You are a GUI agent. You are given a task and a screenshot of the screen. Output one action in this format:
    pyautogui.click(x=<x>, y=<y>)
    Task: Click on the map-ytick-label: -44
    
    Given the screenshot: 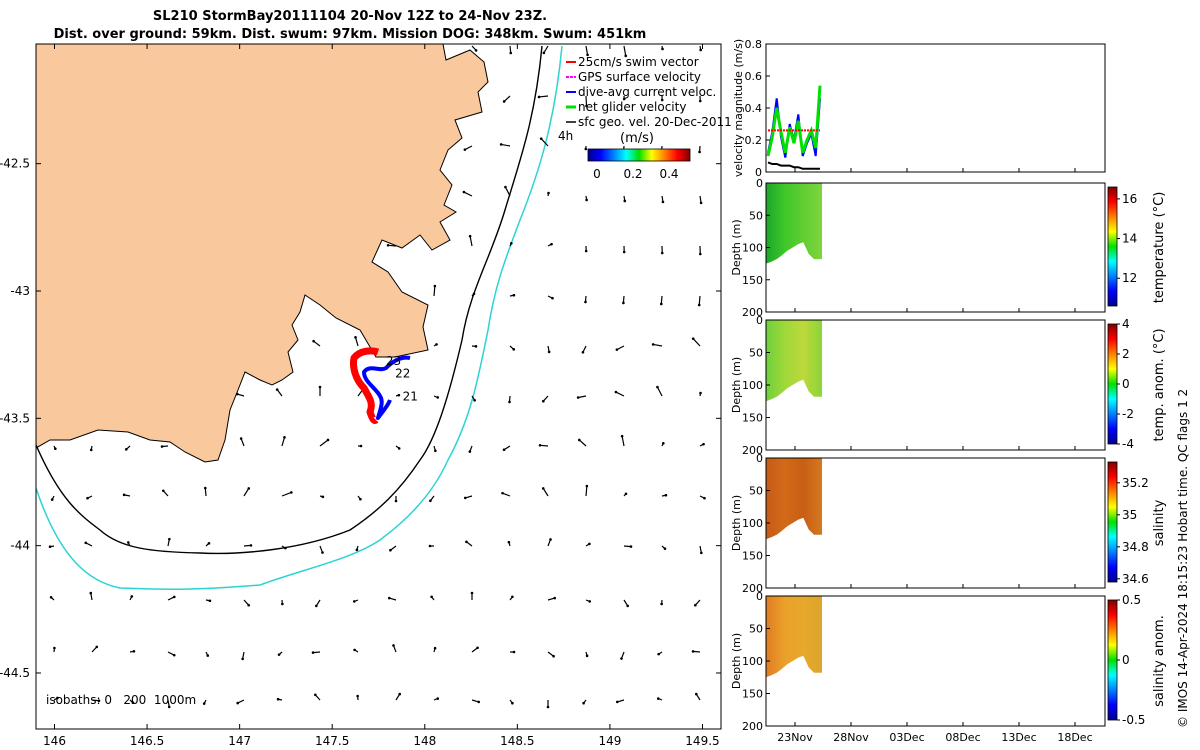 What is the action you would take?
    pyautogui.click(x=20, y=546)
    